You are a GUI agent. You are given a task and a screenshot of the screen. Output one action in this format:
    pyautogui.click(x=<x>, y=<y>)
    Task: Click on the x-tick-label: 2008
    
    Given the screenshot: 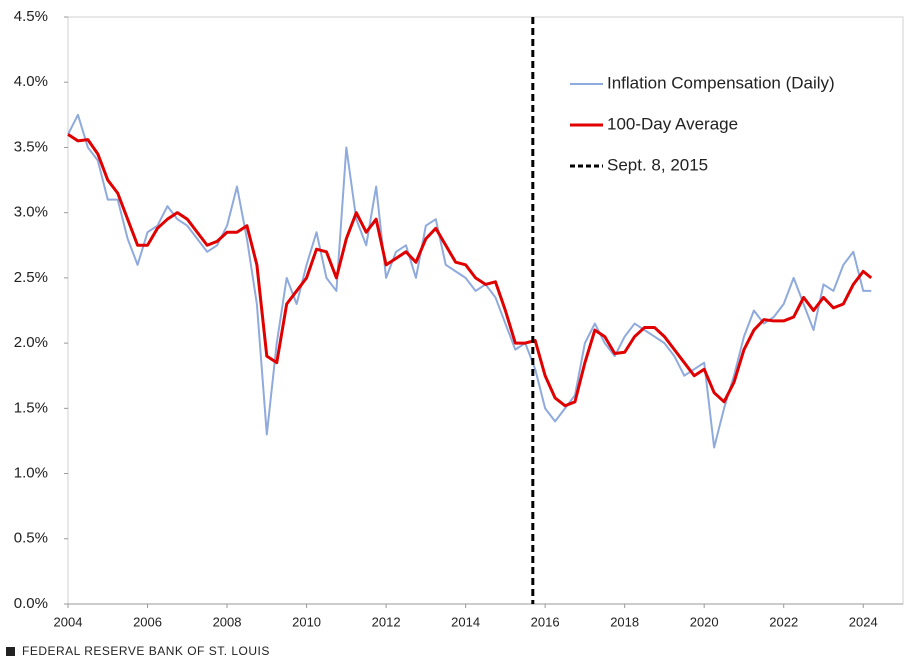 What is the action you would take?
    pyautogui.click(x=227, y=621)
    